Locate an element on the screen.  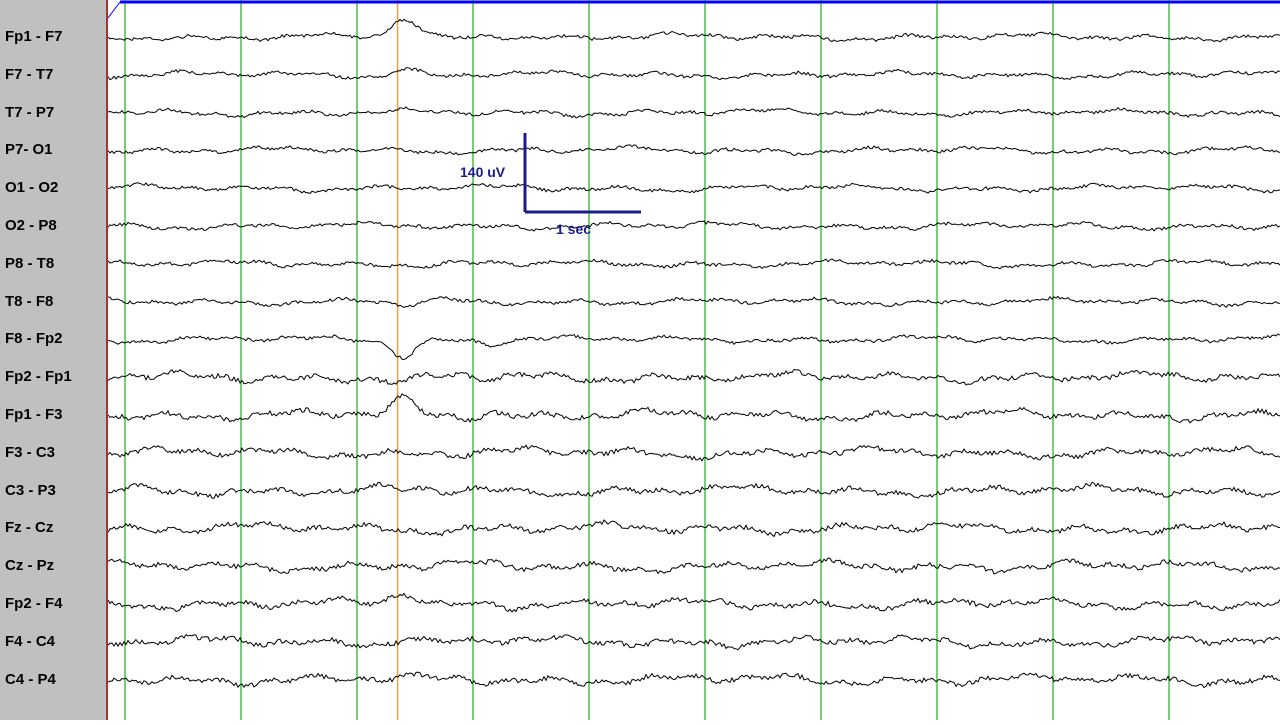
channel-label: O1 - O2 is located at coordinates (32, 188).